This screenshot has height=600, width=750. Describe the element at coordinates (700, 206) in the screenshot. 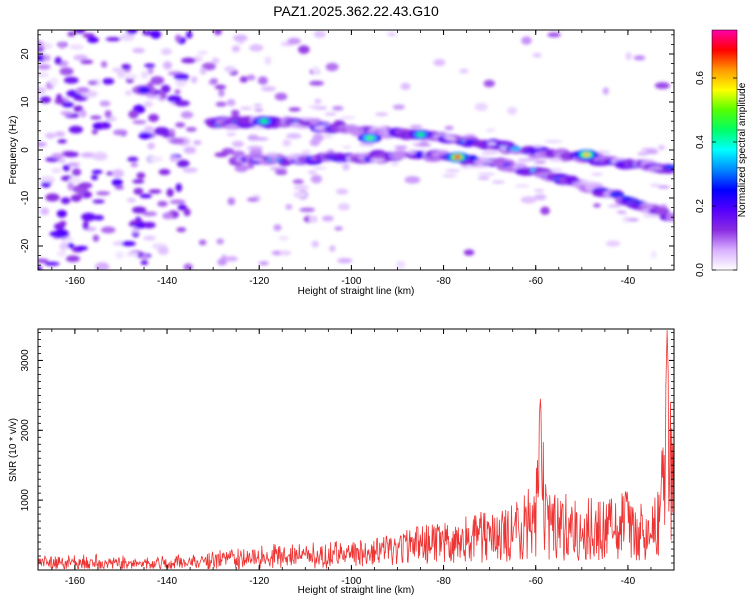

I see `colorbar-tick-label: 0.2` at that location.